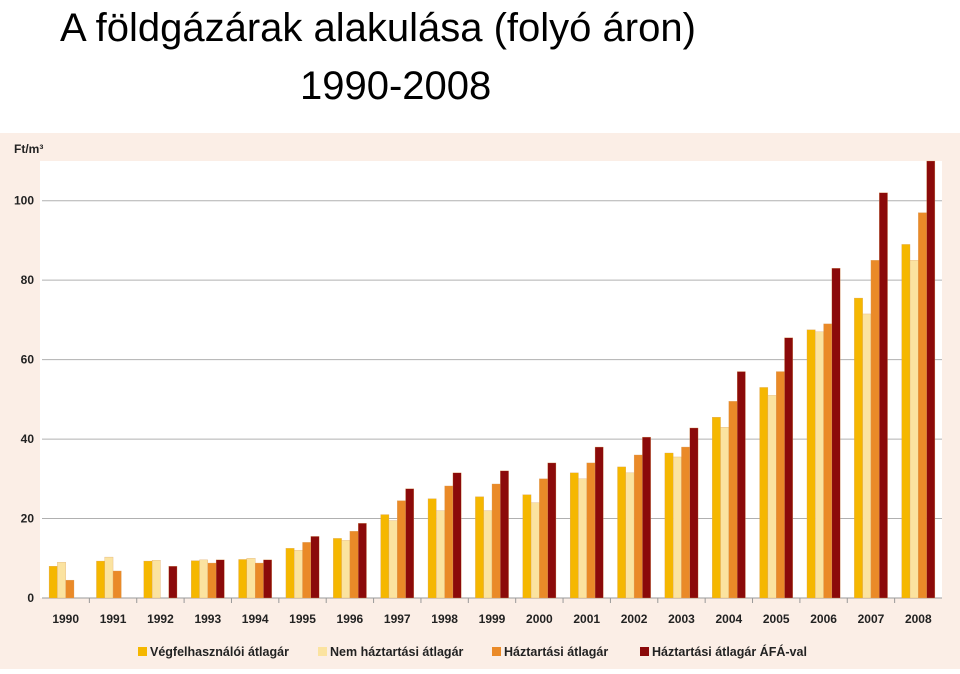  Describe the element at coordinates (871, 619) in the screenshot. I see `x-tick-label: 2007` at that location.